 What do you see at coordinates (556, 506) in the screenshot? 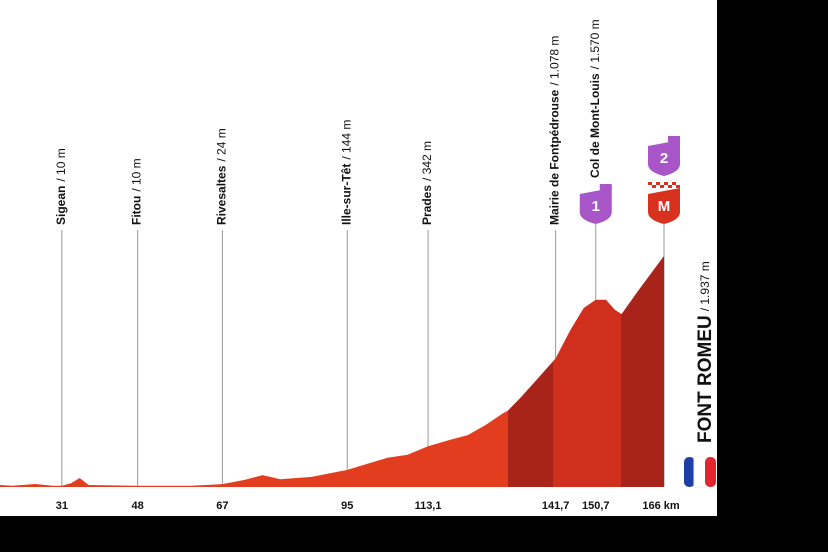
I see `x-tick-label: 141,7` at bounding box center [556, 506].